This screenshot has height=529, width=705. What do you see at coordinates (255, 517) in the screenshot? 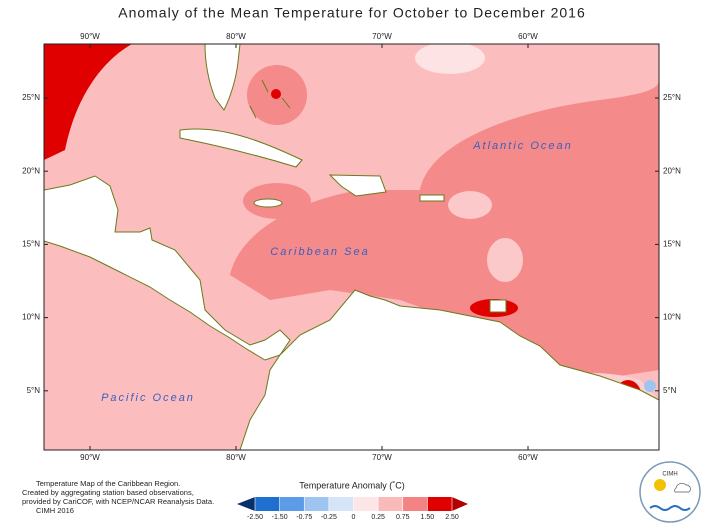
I see `colorbar-label: -2.50` at bounding box center [255, 517].